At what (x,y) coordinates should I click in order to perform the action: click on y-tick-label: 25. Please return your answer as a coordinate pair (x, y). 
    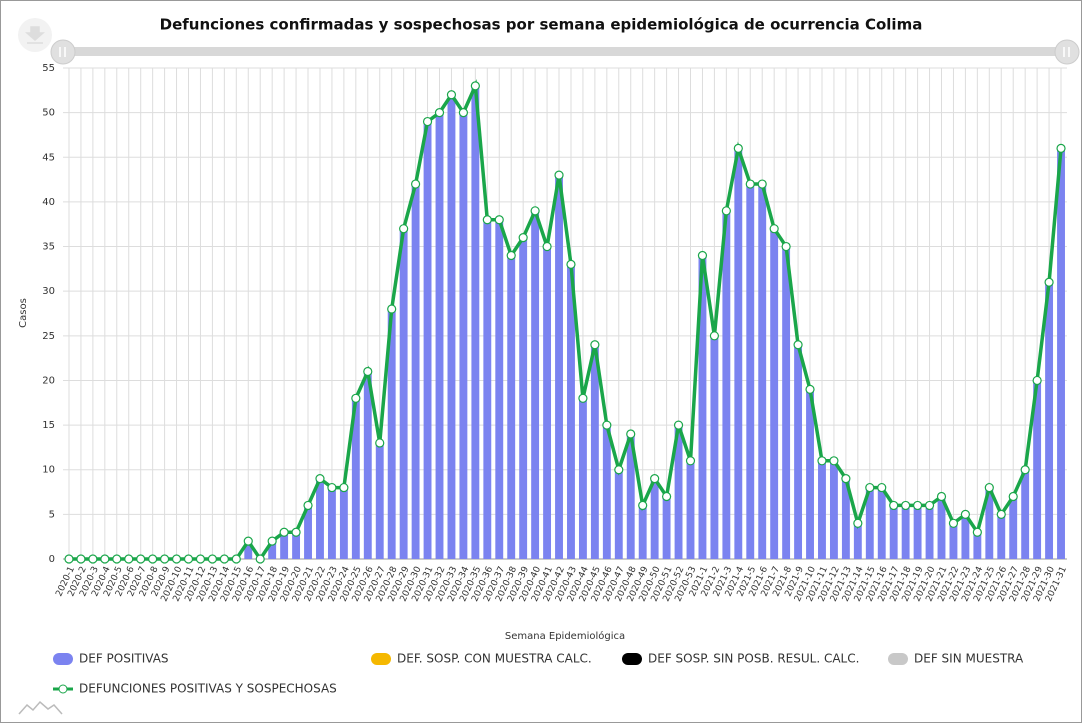
    Looking at the image, I should click on (48, 336).